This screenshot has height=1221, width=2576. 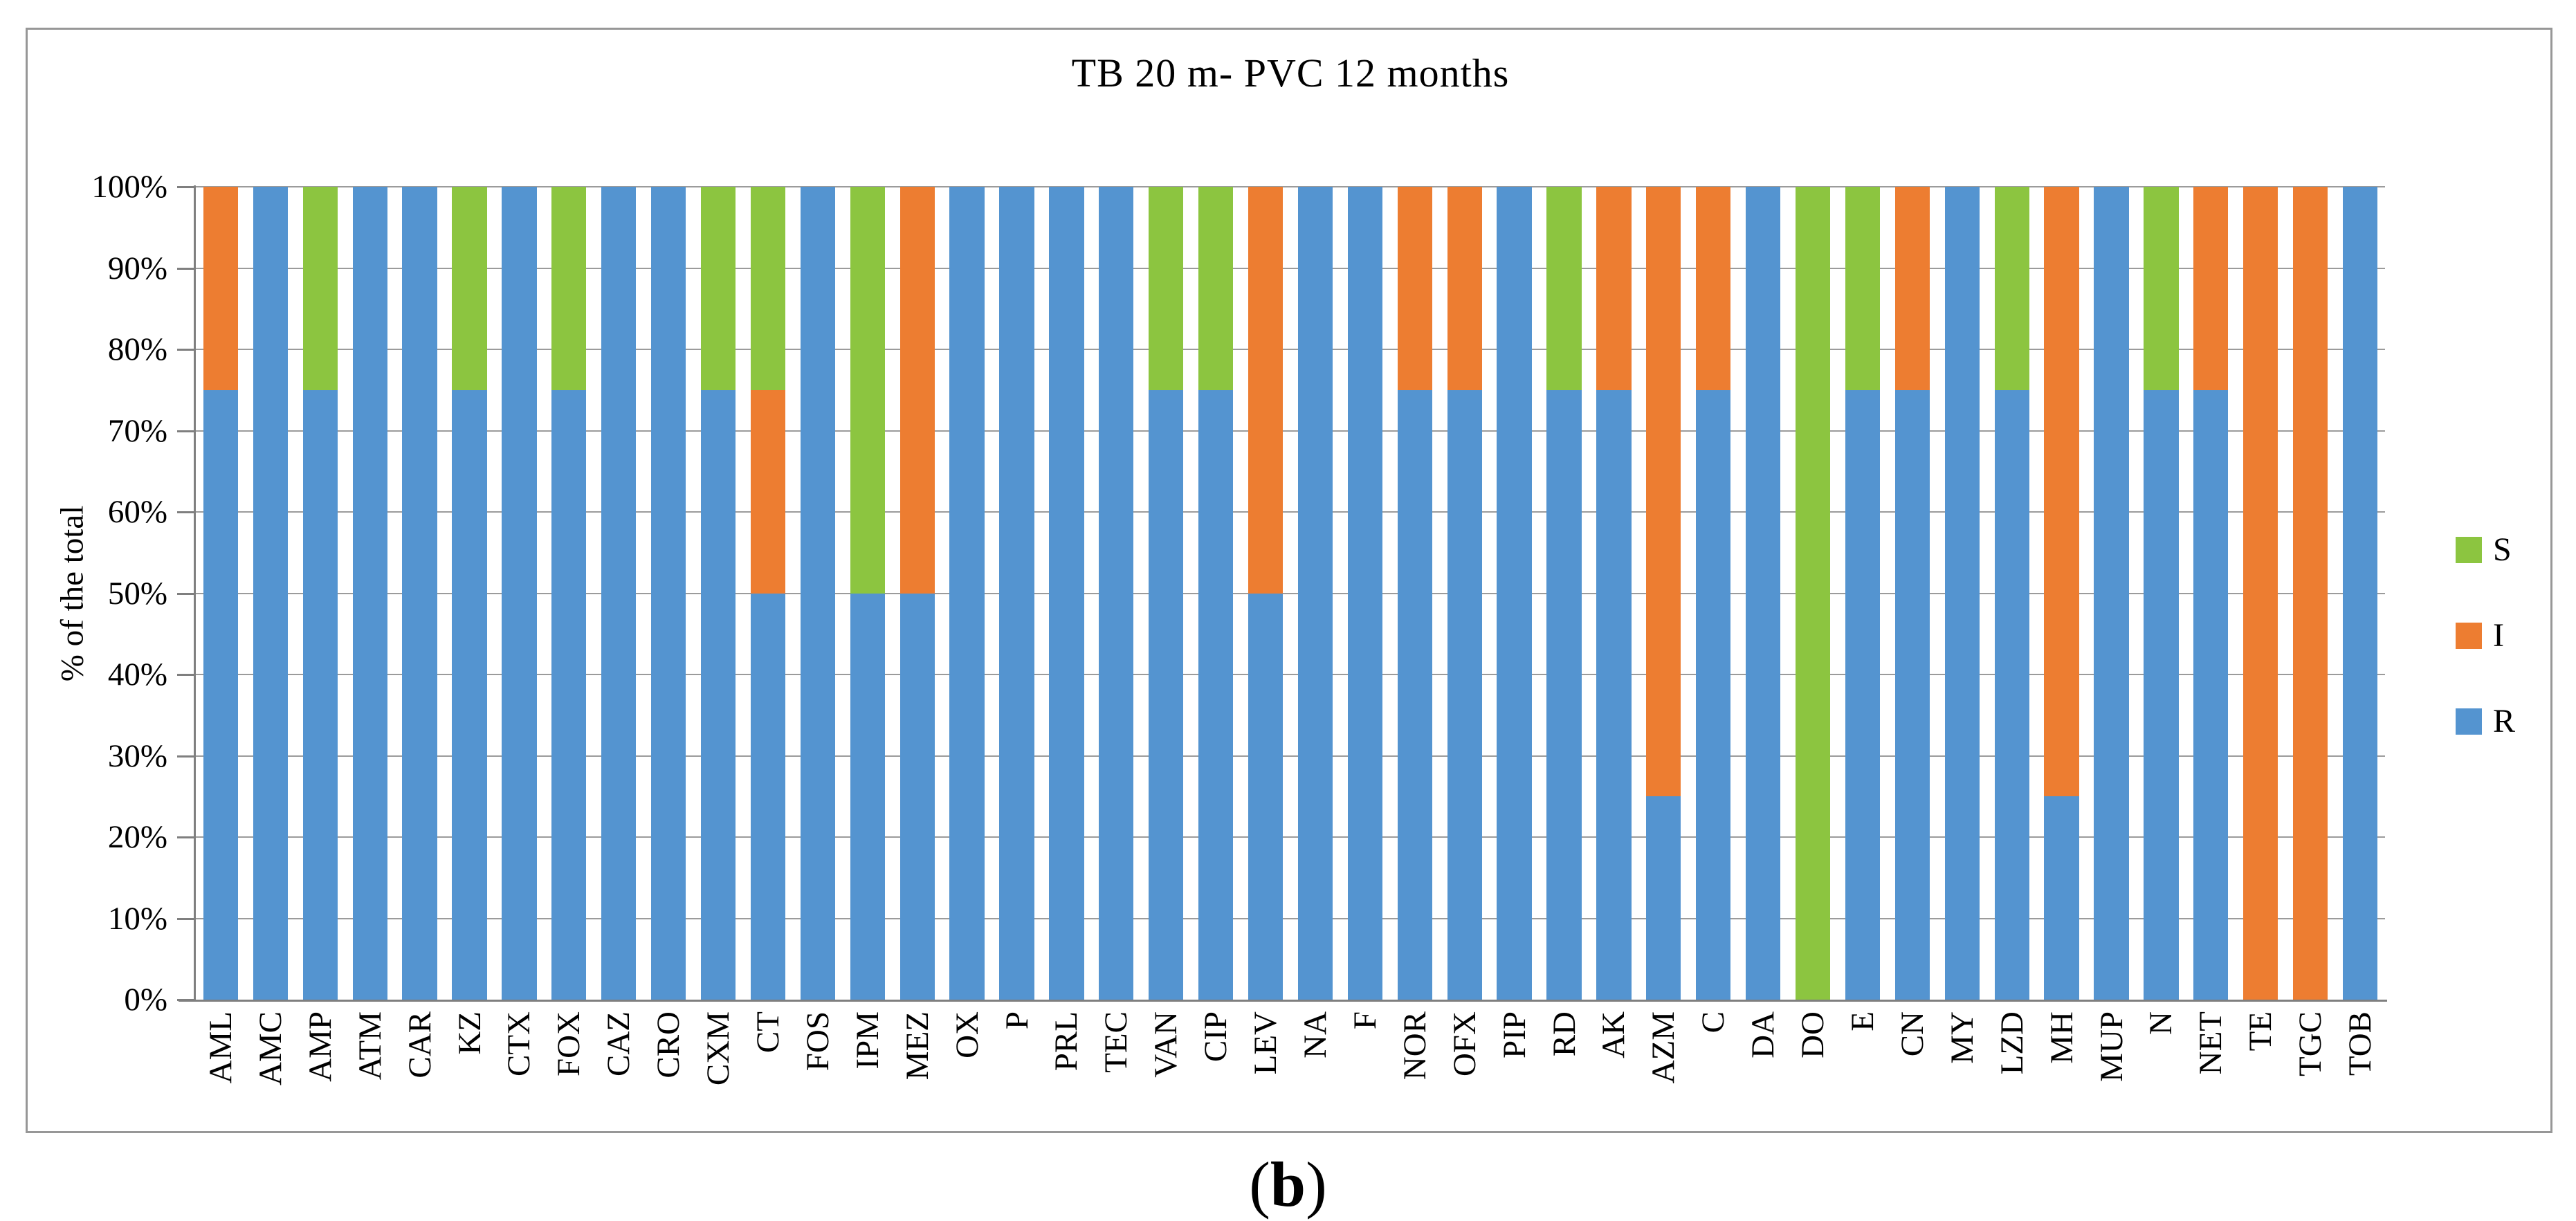 What do you see at coordinates (2211, 1043) in the screenshot?
I see `x-tick-label: NET` at bounding box center [2211, 1043].